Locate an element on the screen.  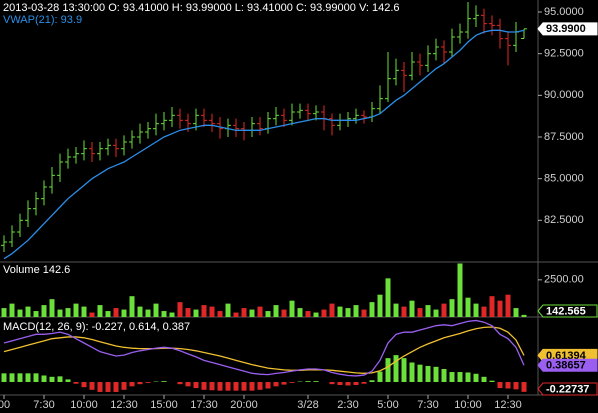
x-tick-label: 17:30 is located at coordinates (204, 405).